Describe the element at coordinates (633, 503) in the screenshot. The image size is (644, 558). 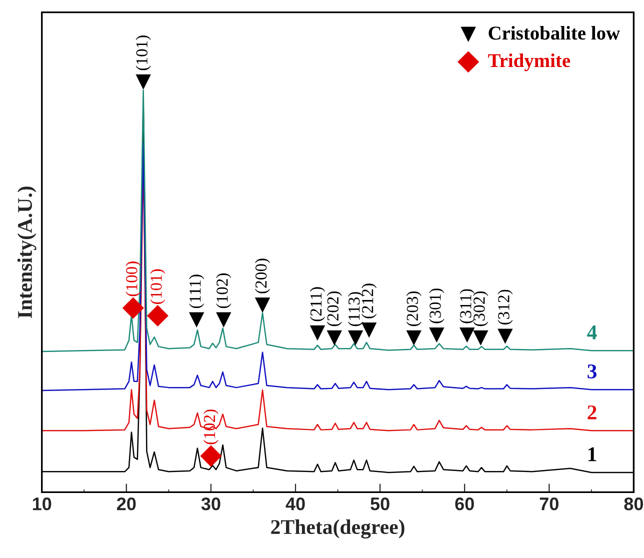
I see `x-tick-label: 80` at that location.